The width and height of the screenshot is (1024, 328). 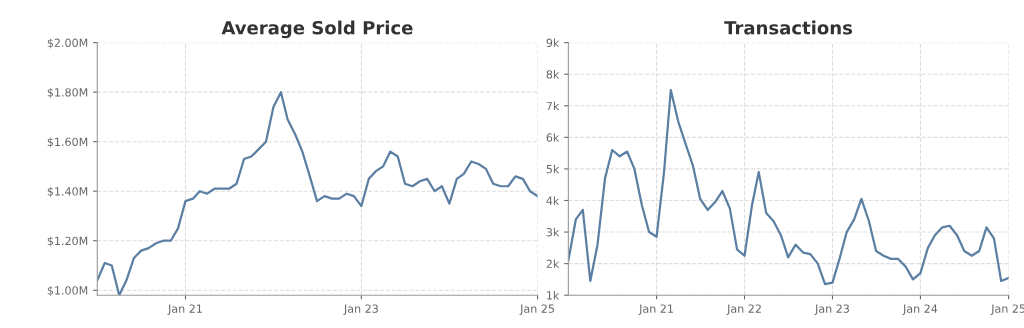 I want to click on y-tick-label: 8k, so click(x=553, y=74).